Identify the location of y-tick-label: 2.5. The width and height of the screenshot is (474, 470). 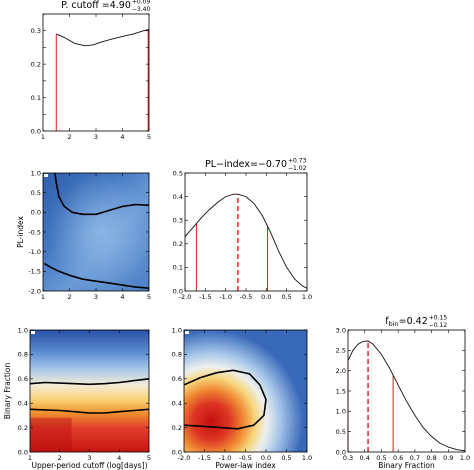
(341, 351).